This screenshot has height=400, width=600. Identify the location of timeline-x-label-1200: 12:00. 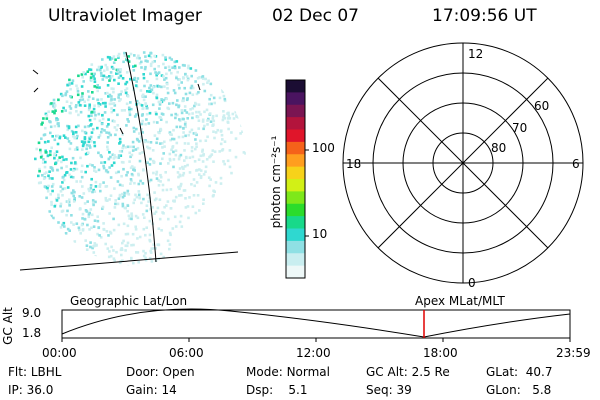
(313, 353).